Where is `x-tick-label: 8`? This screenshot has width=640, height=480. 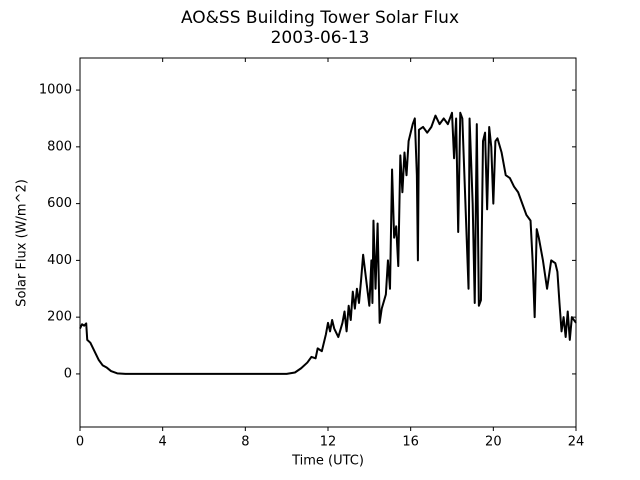 x-tick-label: 8 is located at coordinates (245, 442).